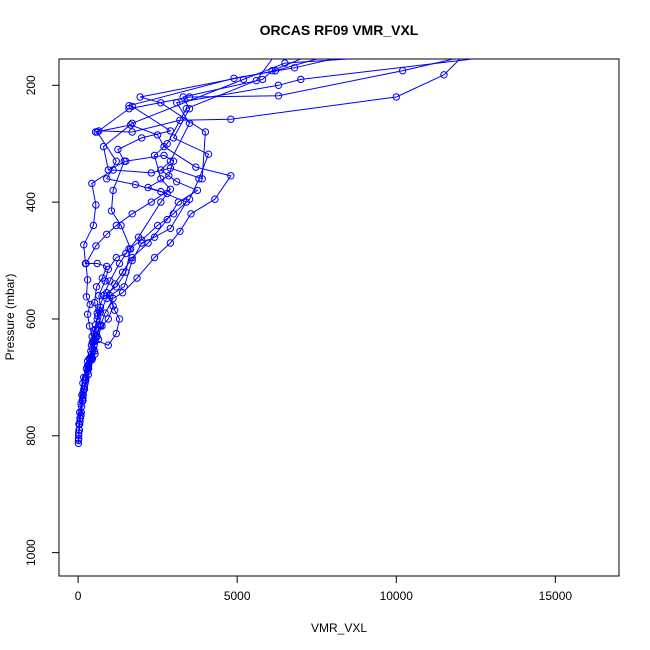 Image resolution: width=650 pixels, height=650 pixels. Describe the element at coordinates (31, 319) in the screenshot. I see `y-tick-label: 600` at that location.